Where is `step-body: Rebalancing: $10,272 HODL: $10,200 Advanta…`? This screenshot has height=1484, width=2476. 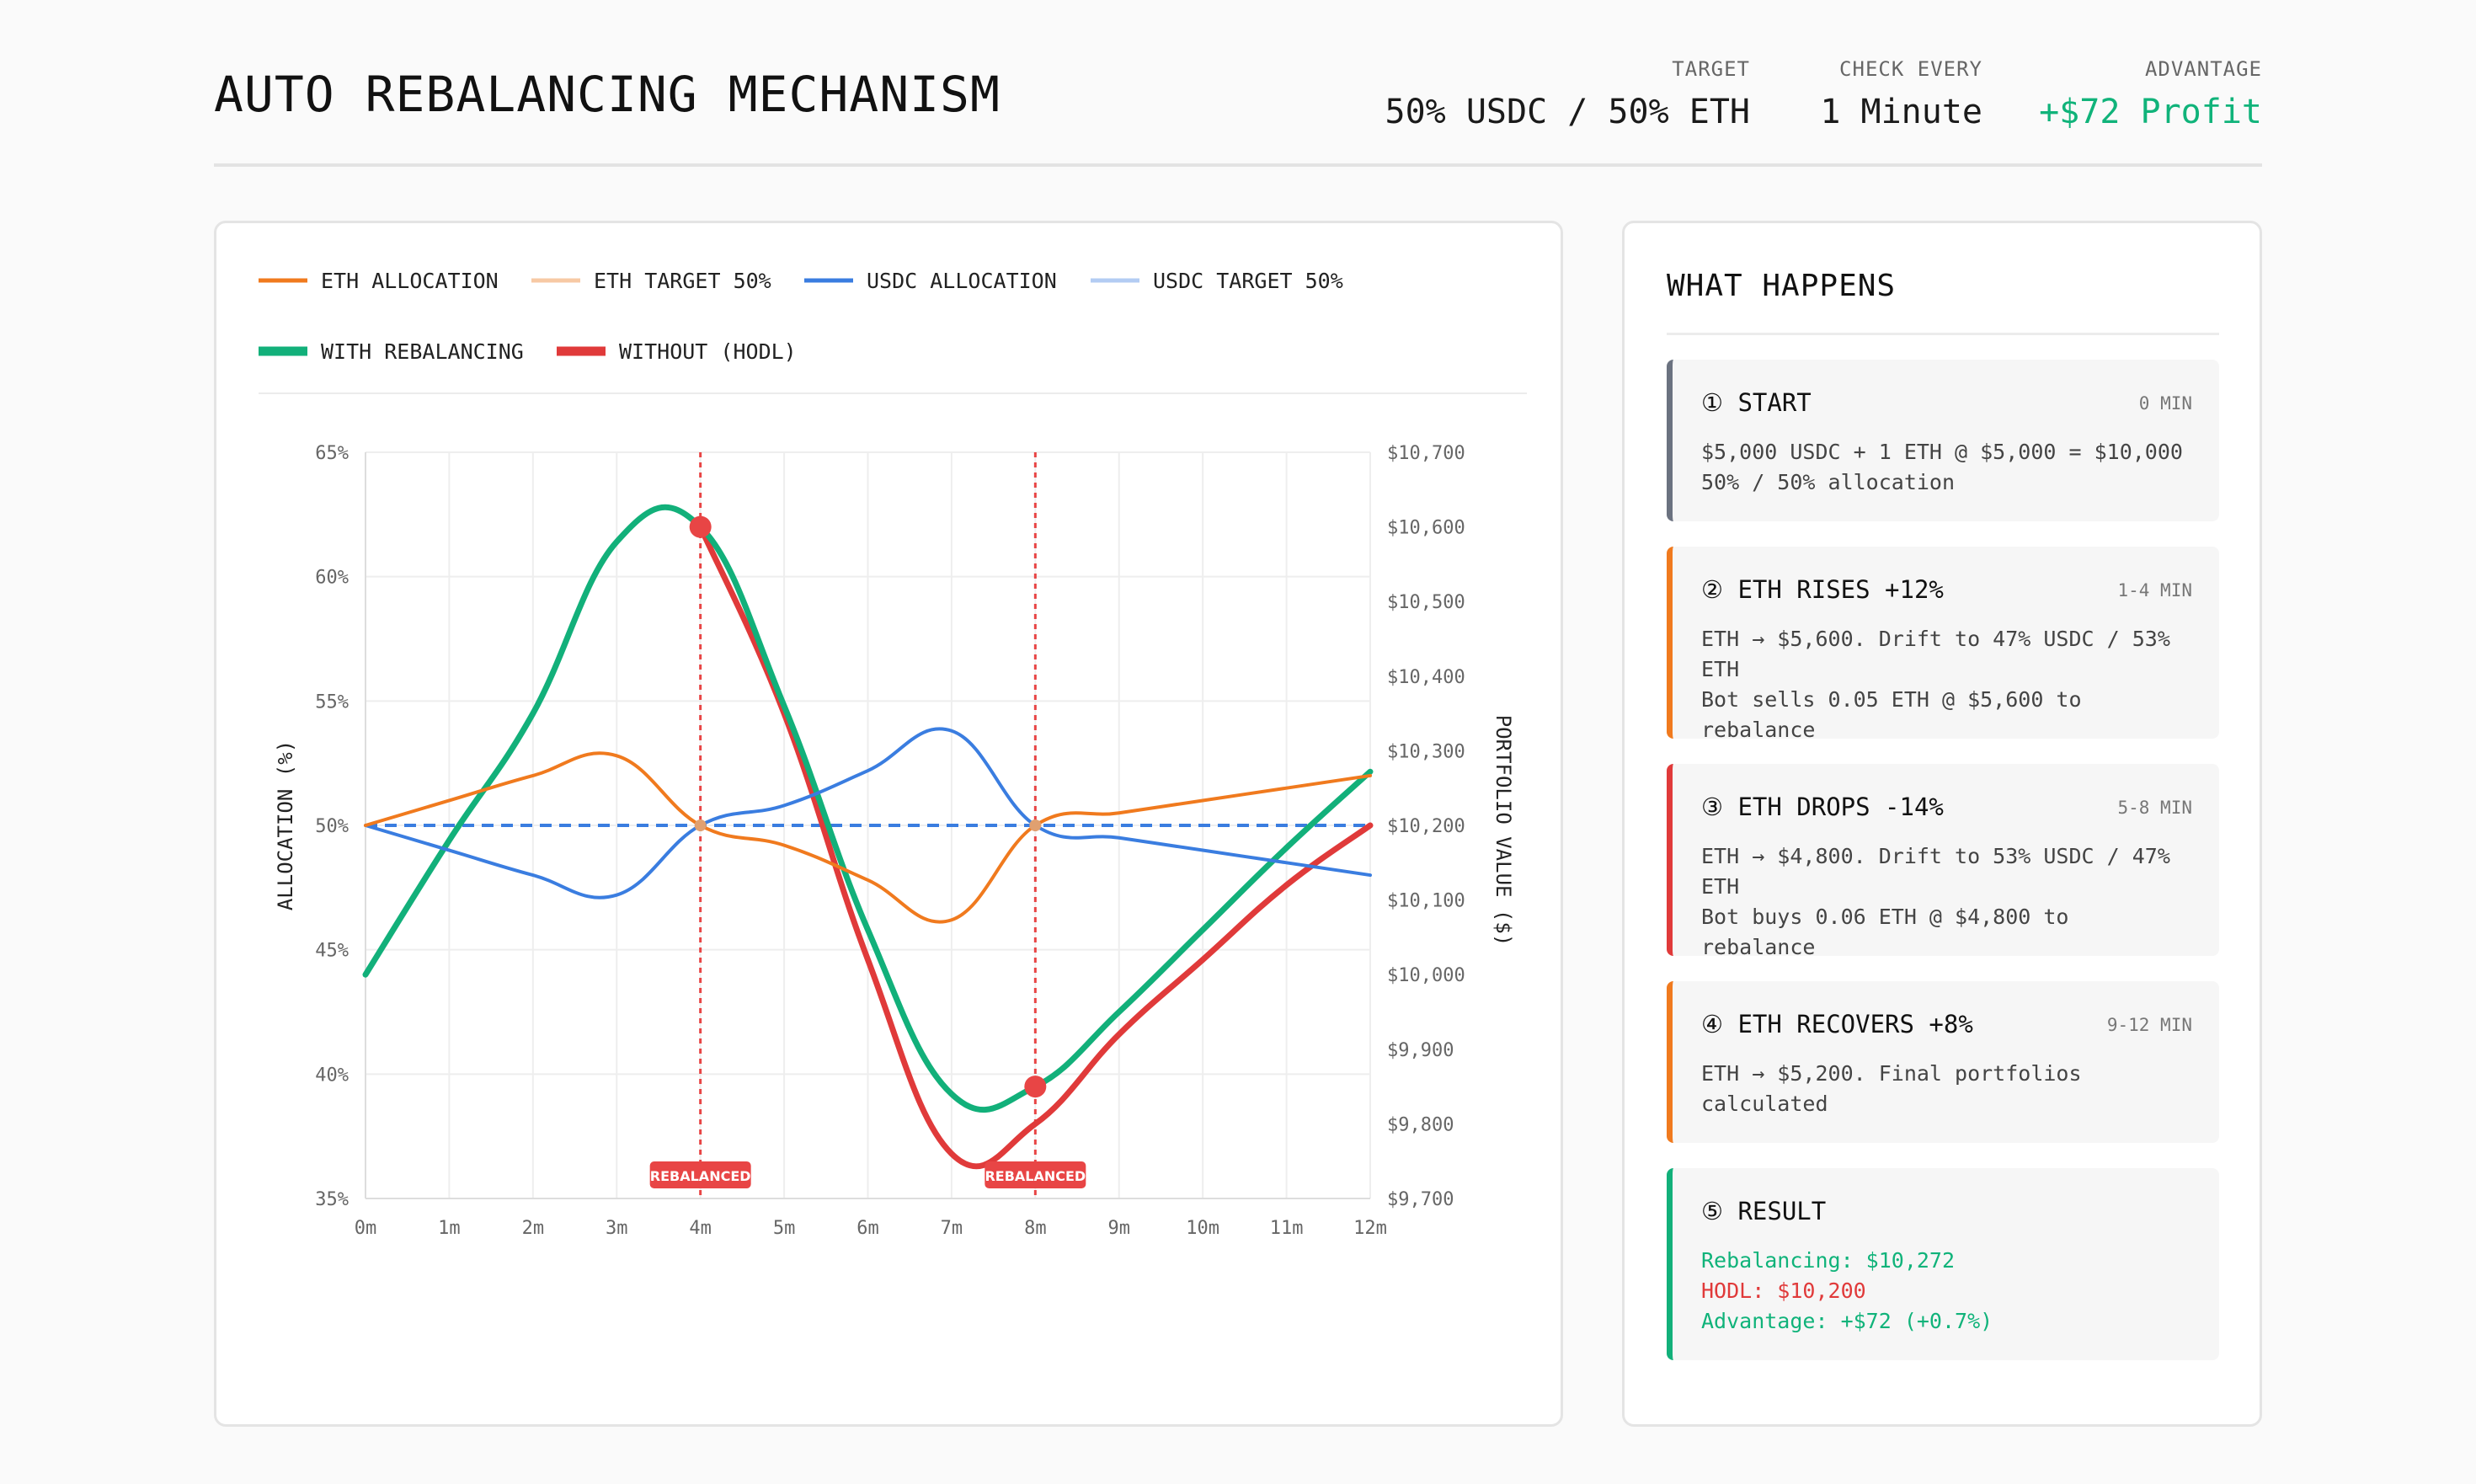
step-body: Rebalancing: $10,272 HODL: $10,200 Advanta… is located at coordinates (1947, 1291).